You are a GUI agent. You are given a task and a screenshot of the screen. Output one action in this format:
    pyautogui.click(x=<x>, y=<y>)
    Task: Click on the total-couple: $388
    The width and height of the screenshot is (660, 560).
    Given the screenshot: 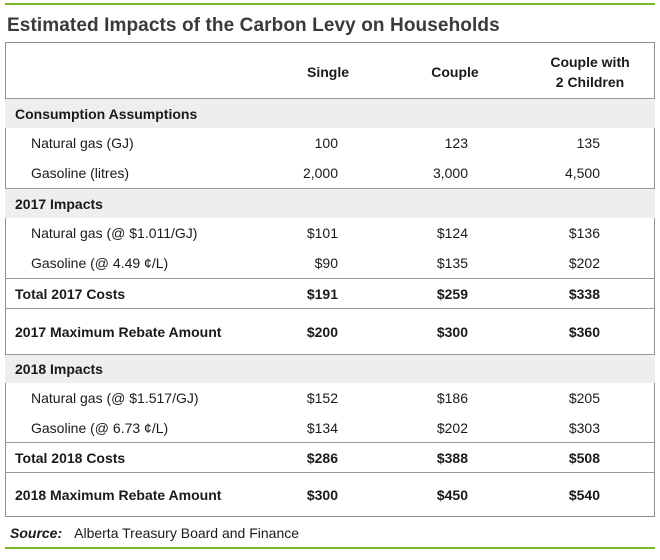 What is the action you would take?
    pyautogui.click(x=452, y=457)
    